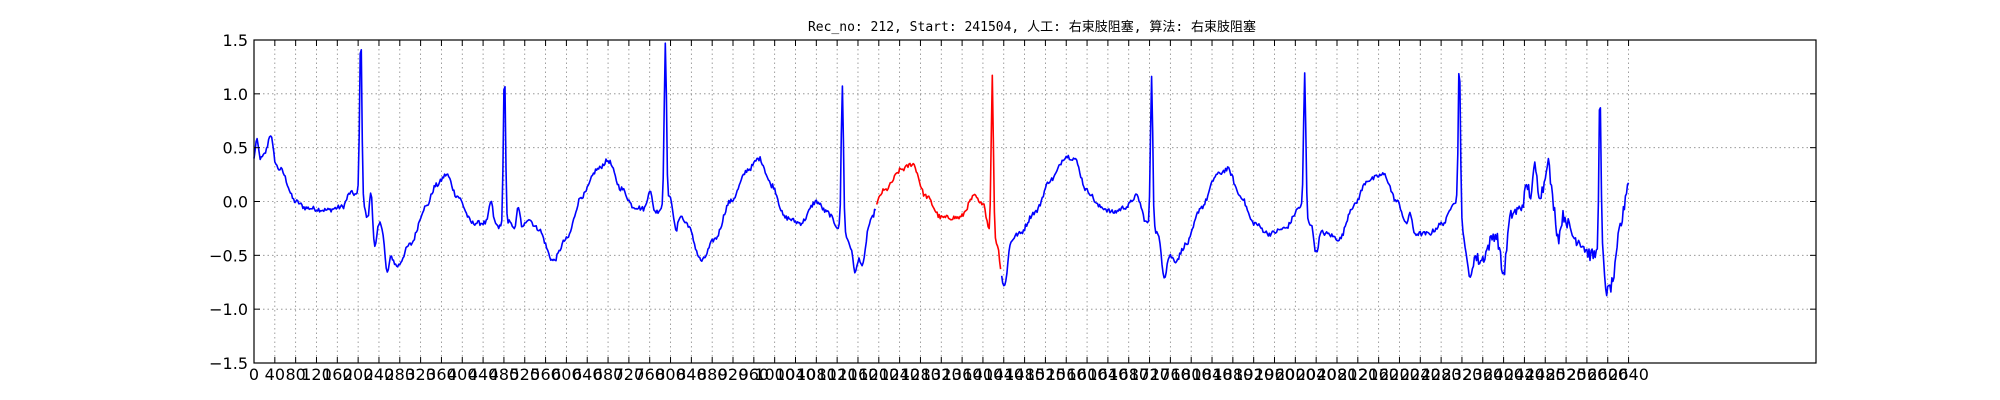 The width and height of the screenshot is (2000, 400). I want to click on x-tick-label: 2600, so click(1607, 374).